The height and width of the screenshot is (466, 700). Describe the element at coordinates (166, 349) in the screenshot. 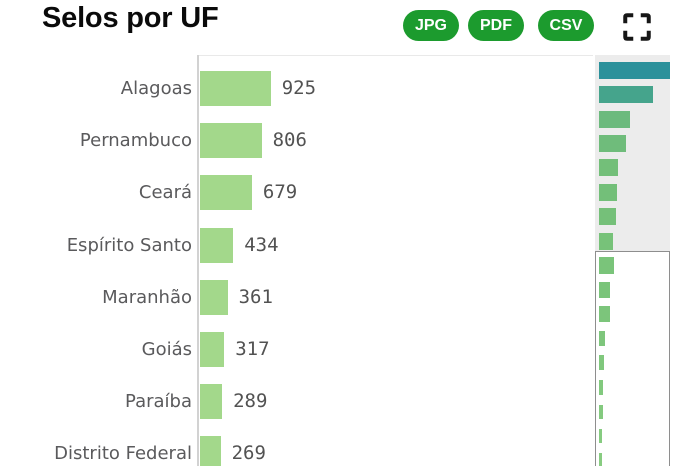

I see `category-label: Goiás` at that location.